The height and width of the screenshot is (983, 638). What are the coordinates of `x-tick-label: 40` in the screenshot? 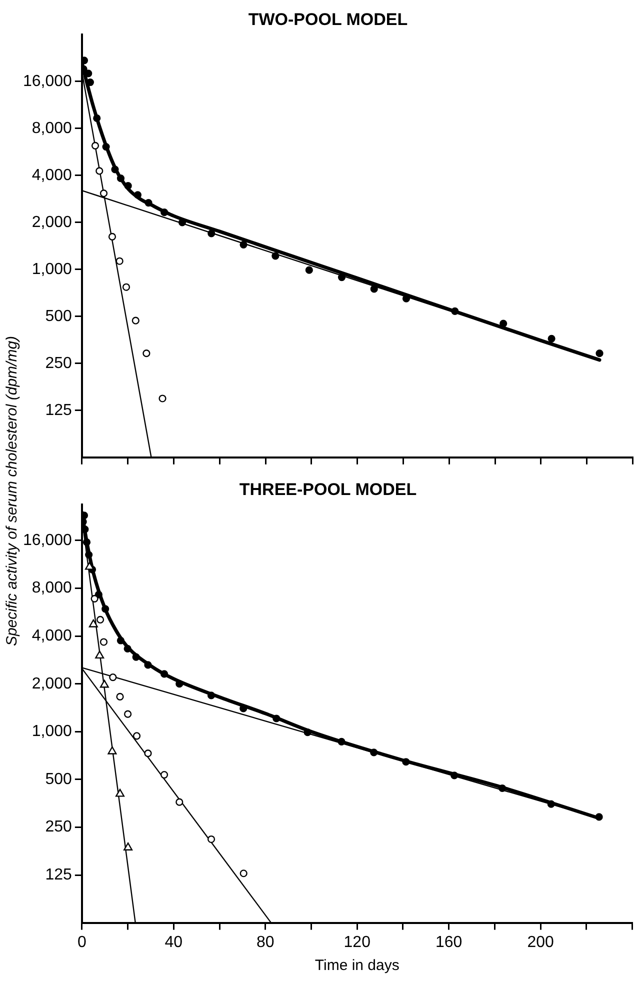 It's located at (173, 942).